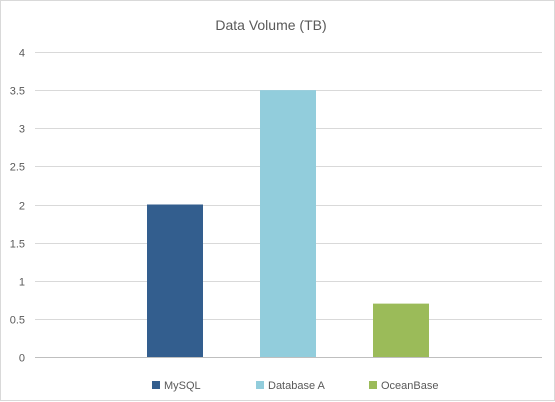 The height and width of the screenshot is (402, 555). Describe the element at coordinates (175, 280) in the screenshot. I see `bar-mysql` at that location.